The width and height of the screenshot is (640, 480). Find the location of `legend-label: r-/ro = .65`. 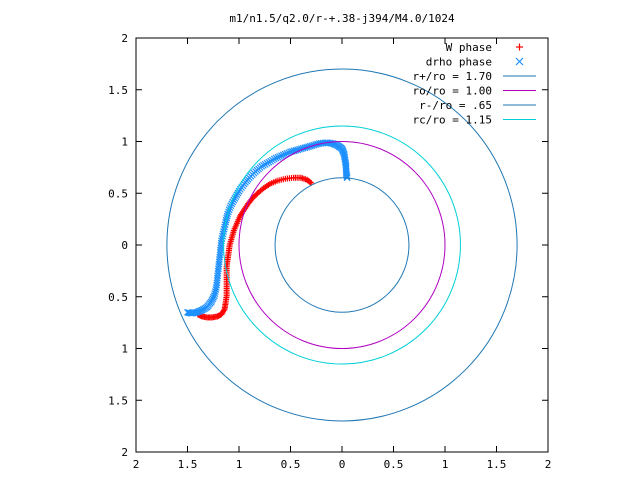

legend-label: r-/ro = .65 is located at coordinates (455, 105).